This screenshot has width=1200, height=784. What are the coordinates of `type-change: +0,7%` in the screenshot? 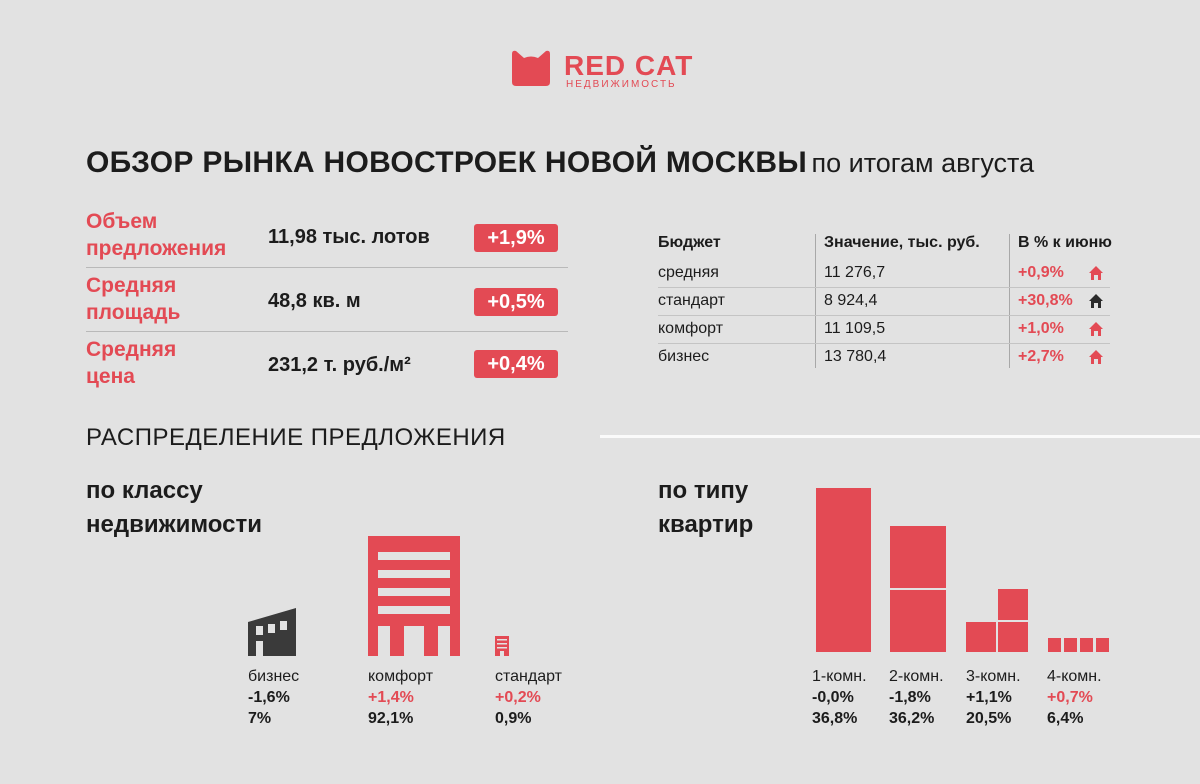 It's located at (1070, 697).